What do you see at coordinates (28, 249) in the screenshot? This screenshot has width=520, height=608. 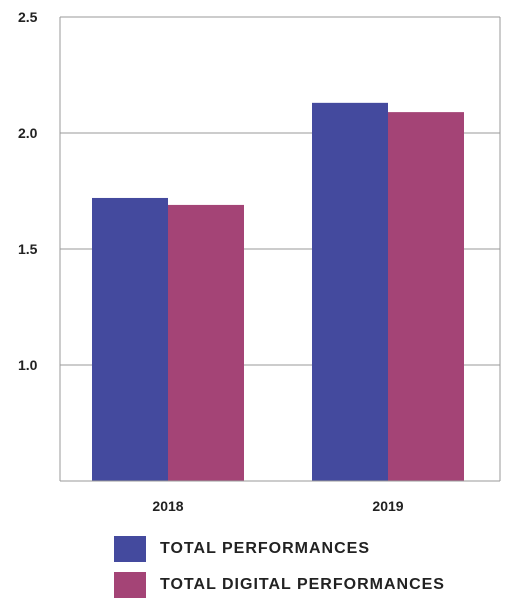 I see `y-tick-label: 1.5` at bounding box center [28, 249].